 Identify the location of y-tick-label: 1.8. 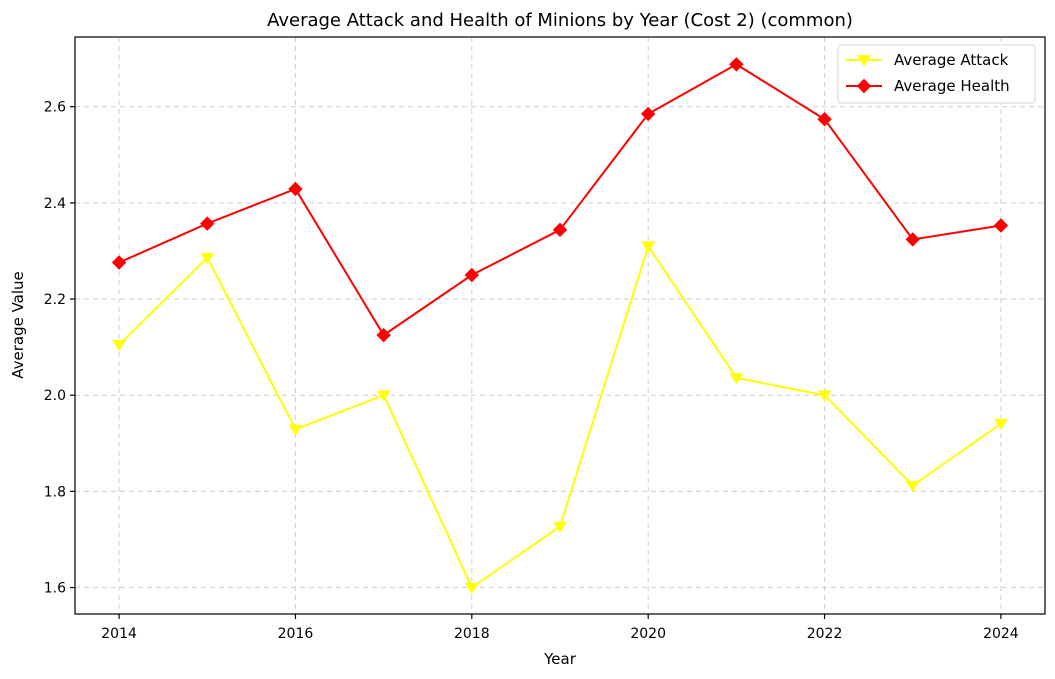
(55, 492).